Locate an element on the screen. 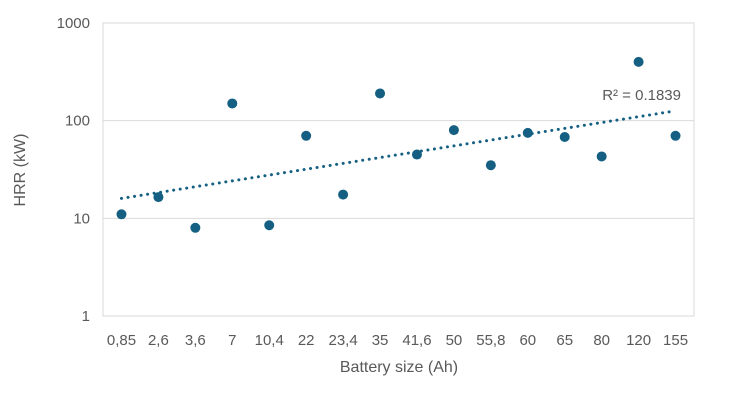 The image size is (754, 407). x-tick-label: 120 is located at coordinates (638, 340).